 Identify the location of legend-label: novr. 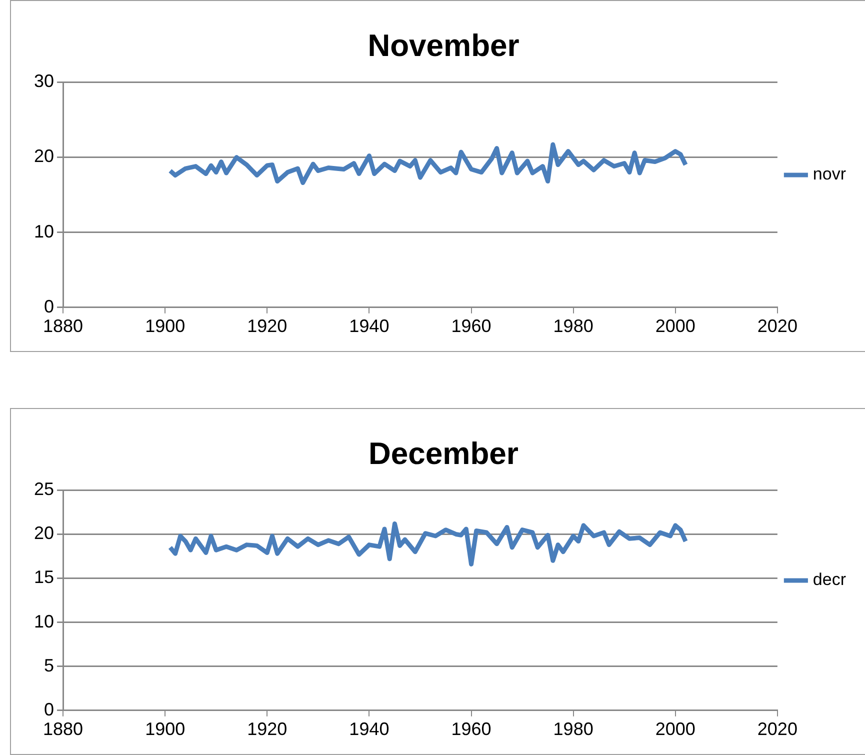
(829, 174).